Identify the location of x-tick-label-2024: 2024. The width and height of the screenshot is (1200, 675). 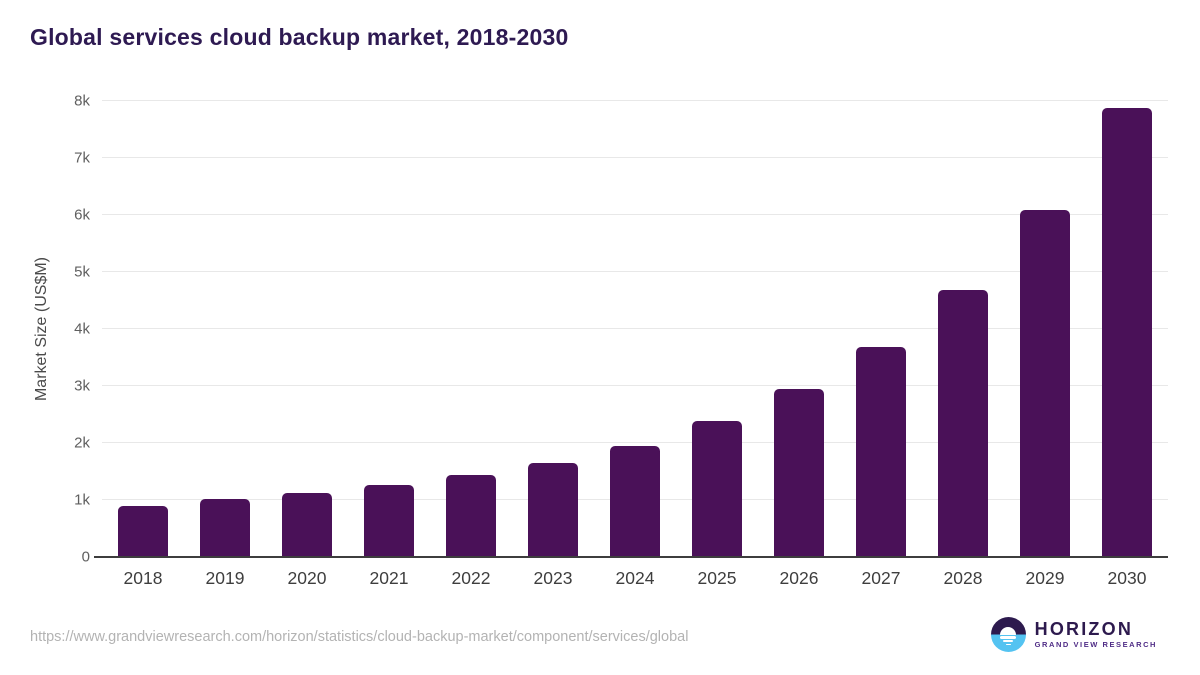
(635, 578).